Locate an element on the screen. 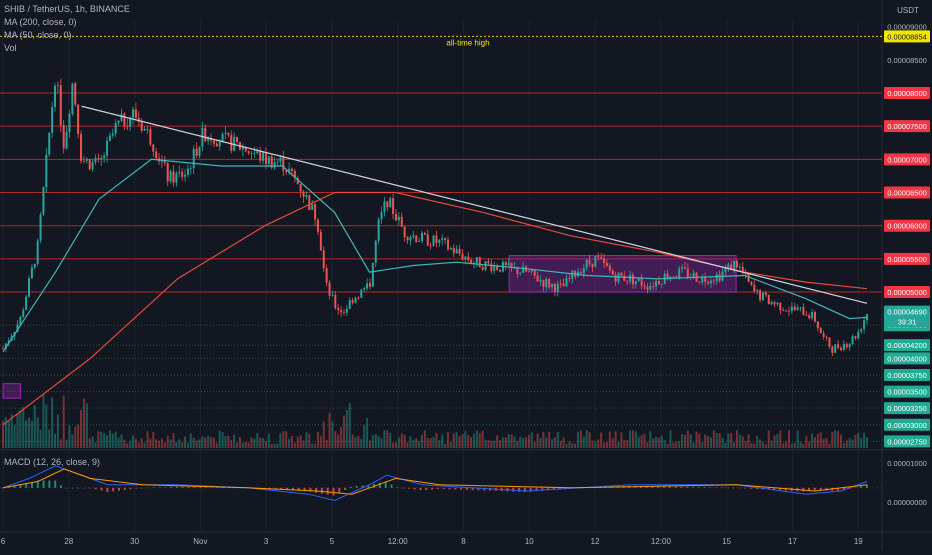 This screenshot has width=932, height=555. macd-legend: MACD (12, 26, close, 9) is located at coordinates (52, 462).